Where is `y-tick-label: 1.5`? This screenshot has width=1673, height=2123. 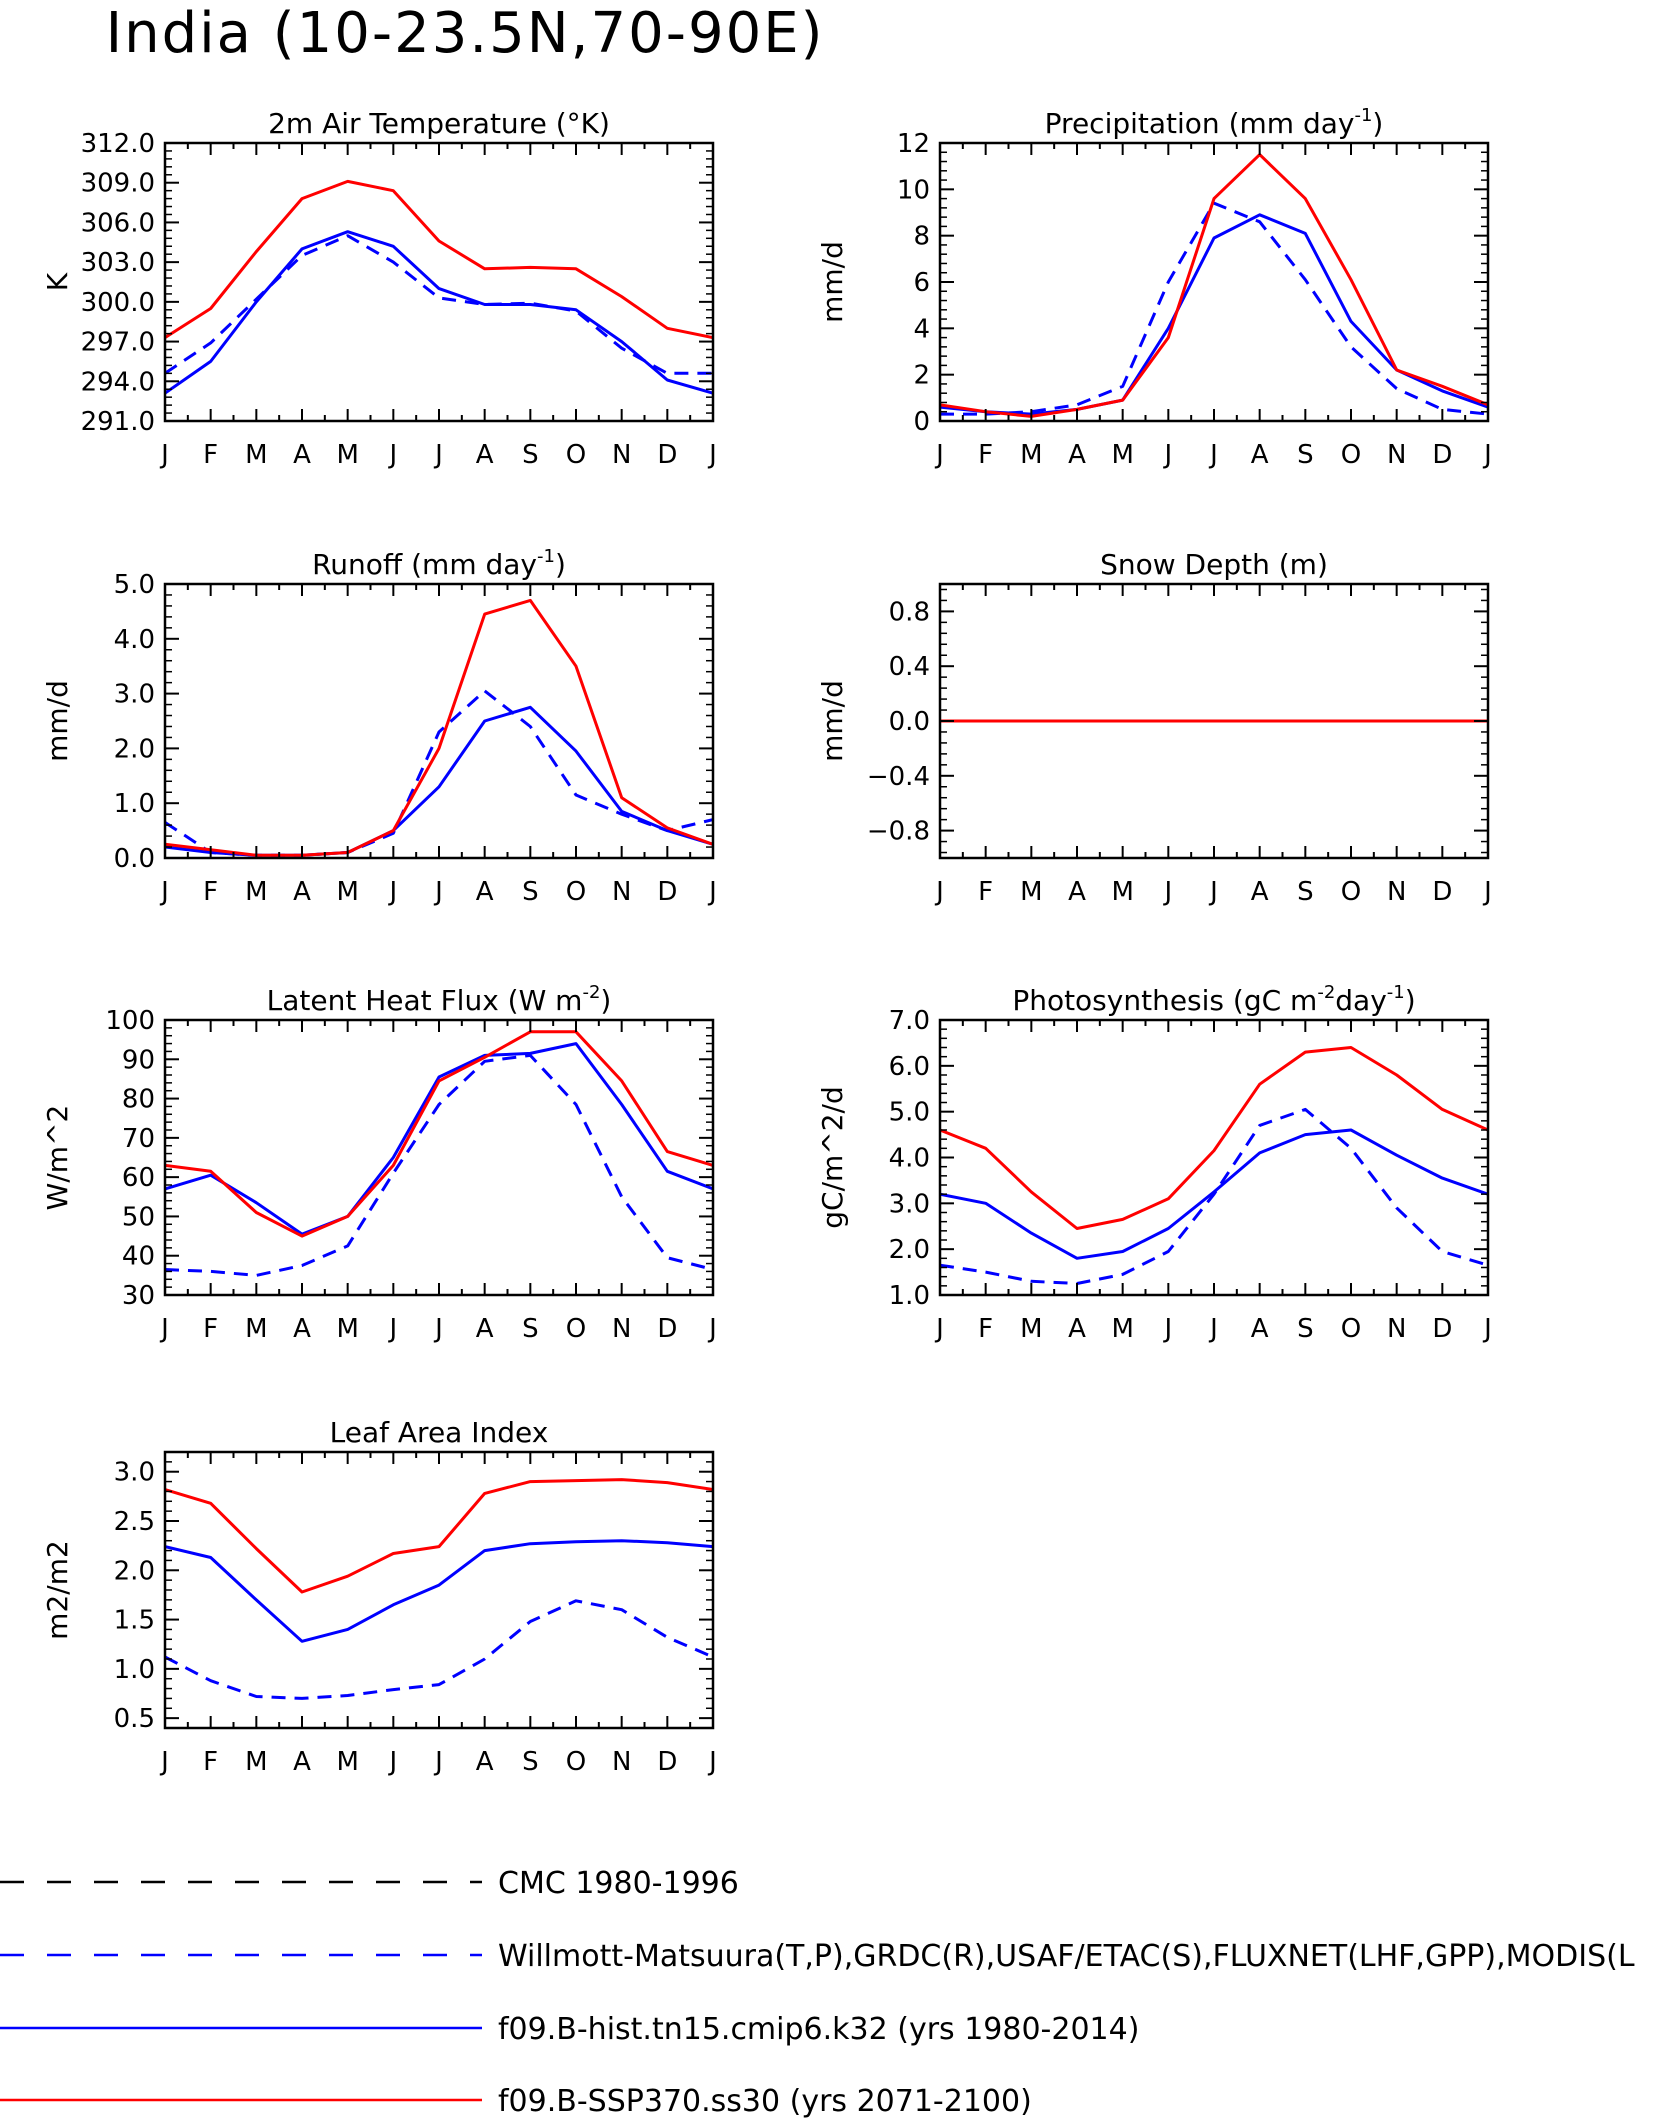
y-tick-label: 1.5 is located at coordinates (134, 1621).